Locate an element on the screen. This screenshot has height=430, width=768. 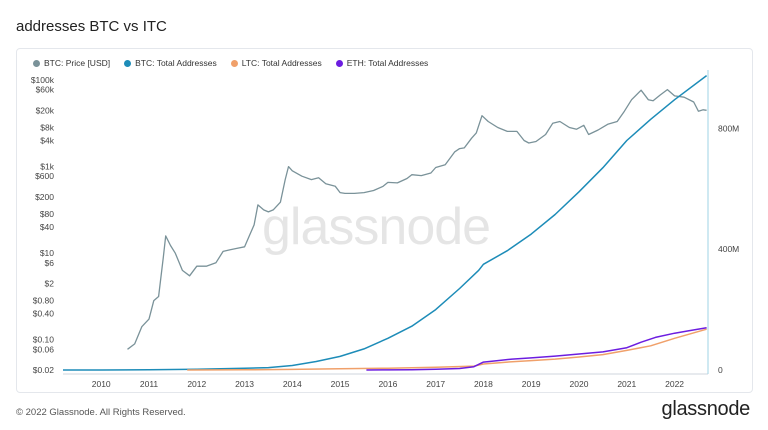
legend-dot-btc-addresses is located at coordinates (128, 63).